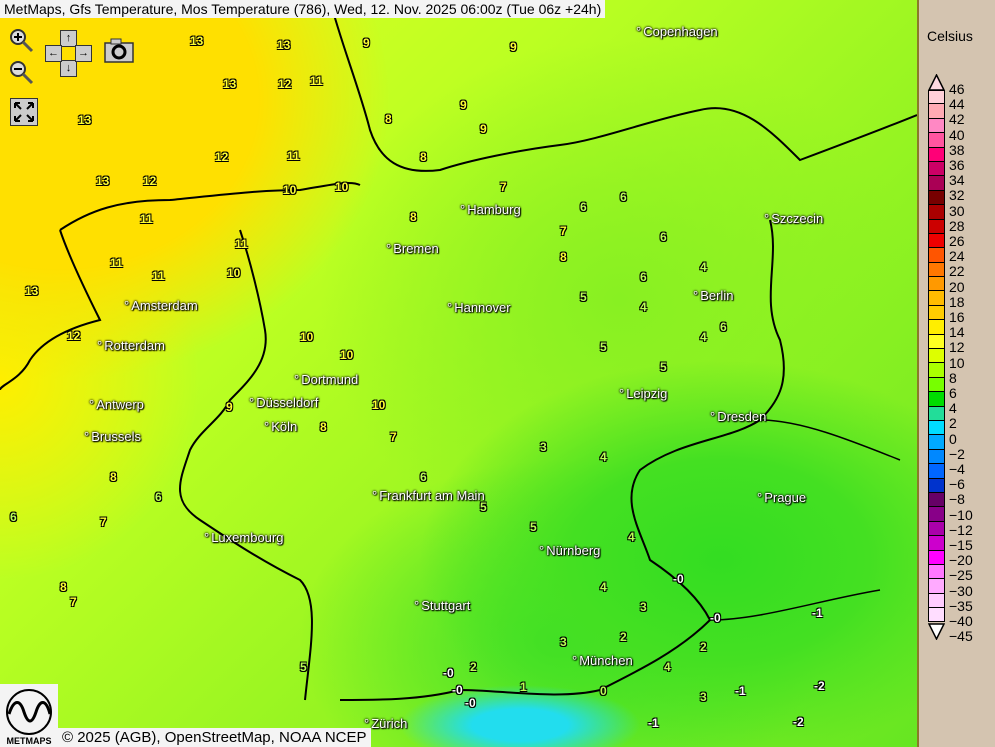 The image size is (995, 747). Describe the element at coordinates (738, 416) in the screenshot. I see `city-label: Dresden` at that location.